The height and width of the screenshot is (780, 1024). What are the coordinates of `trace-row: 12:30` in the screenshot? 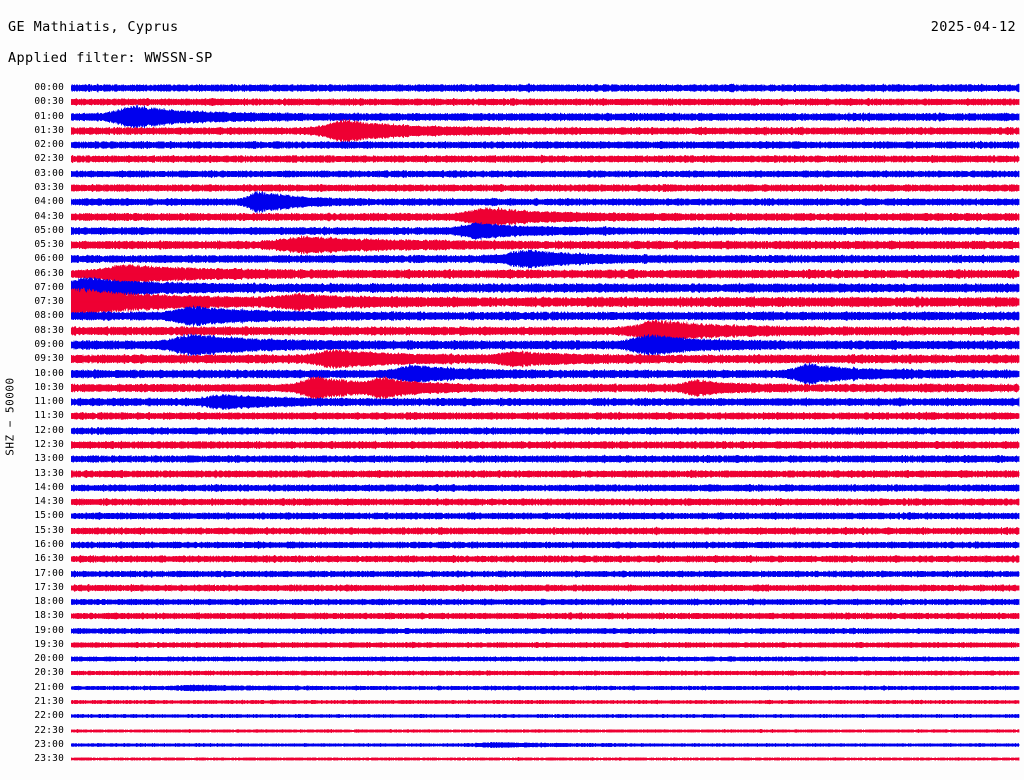 It's located at (512, 445).